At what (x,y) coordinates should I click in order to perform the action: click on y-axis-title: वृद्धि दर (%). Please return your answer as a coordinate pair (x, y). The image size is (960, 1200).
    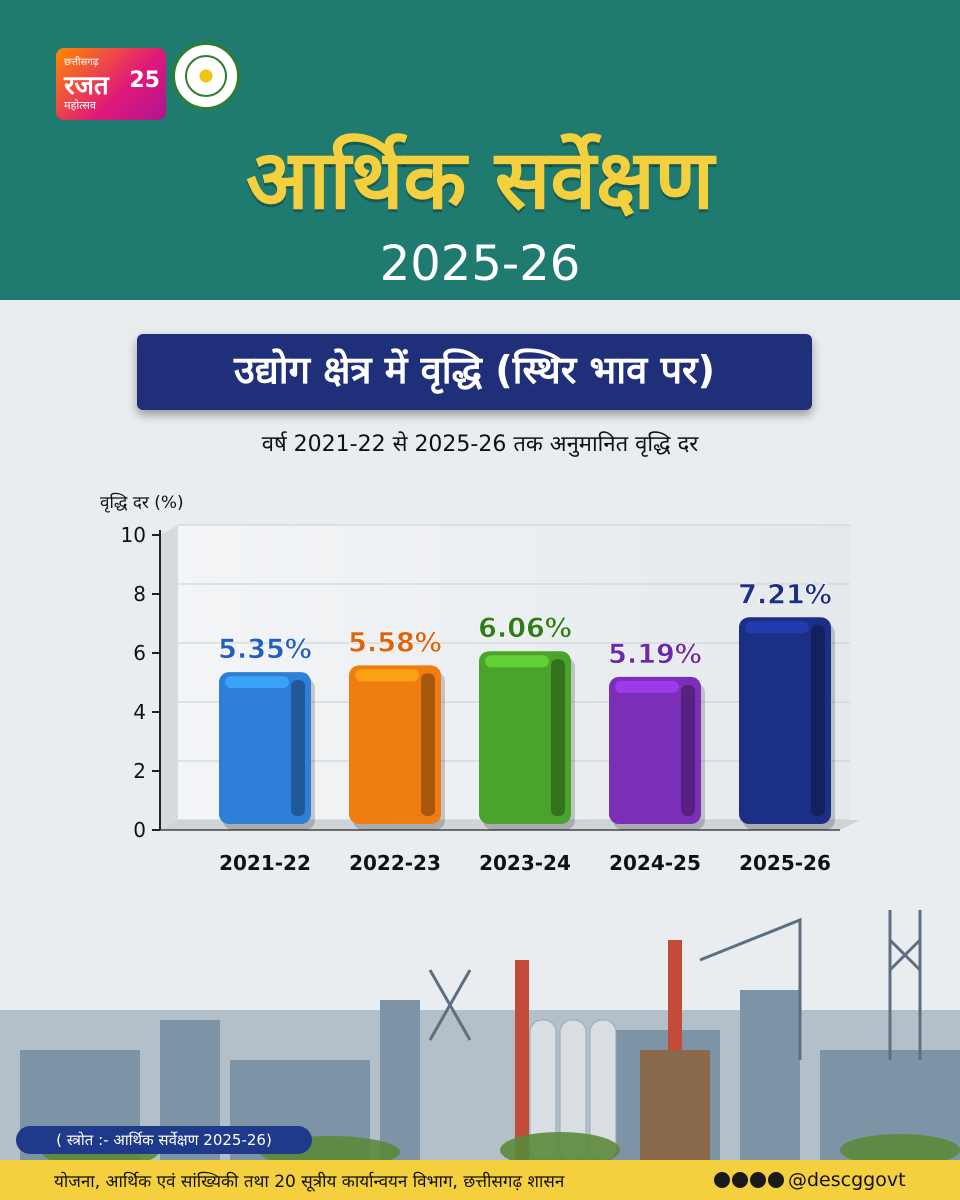
    Looking at the image, I should click on (142, 502).